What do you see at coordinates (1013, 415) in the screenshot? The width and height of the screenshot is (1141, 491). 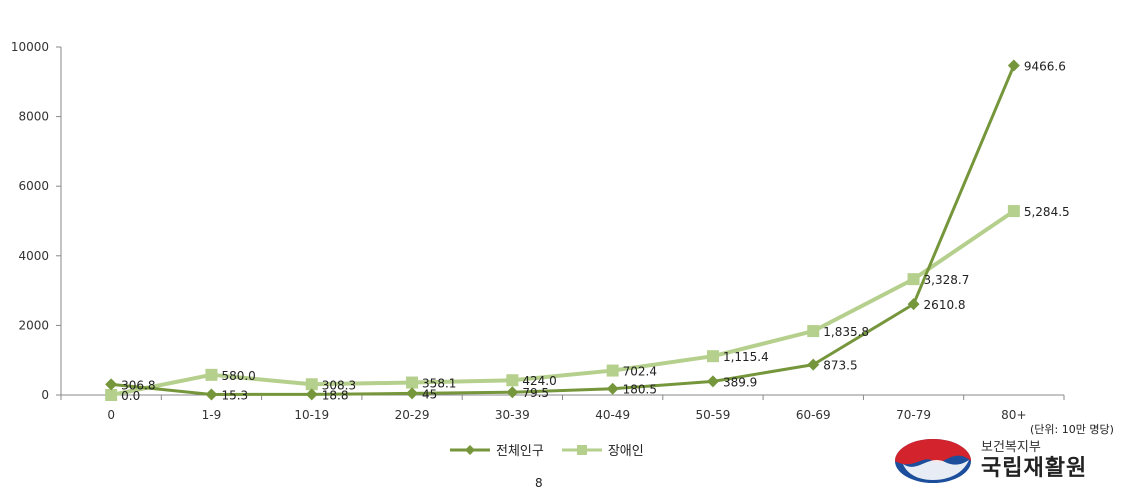 I see `x-tick-label: 80+` at bounding box center [1013, 415].